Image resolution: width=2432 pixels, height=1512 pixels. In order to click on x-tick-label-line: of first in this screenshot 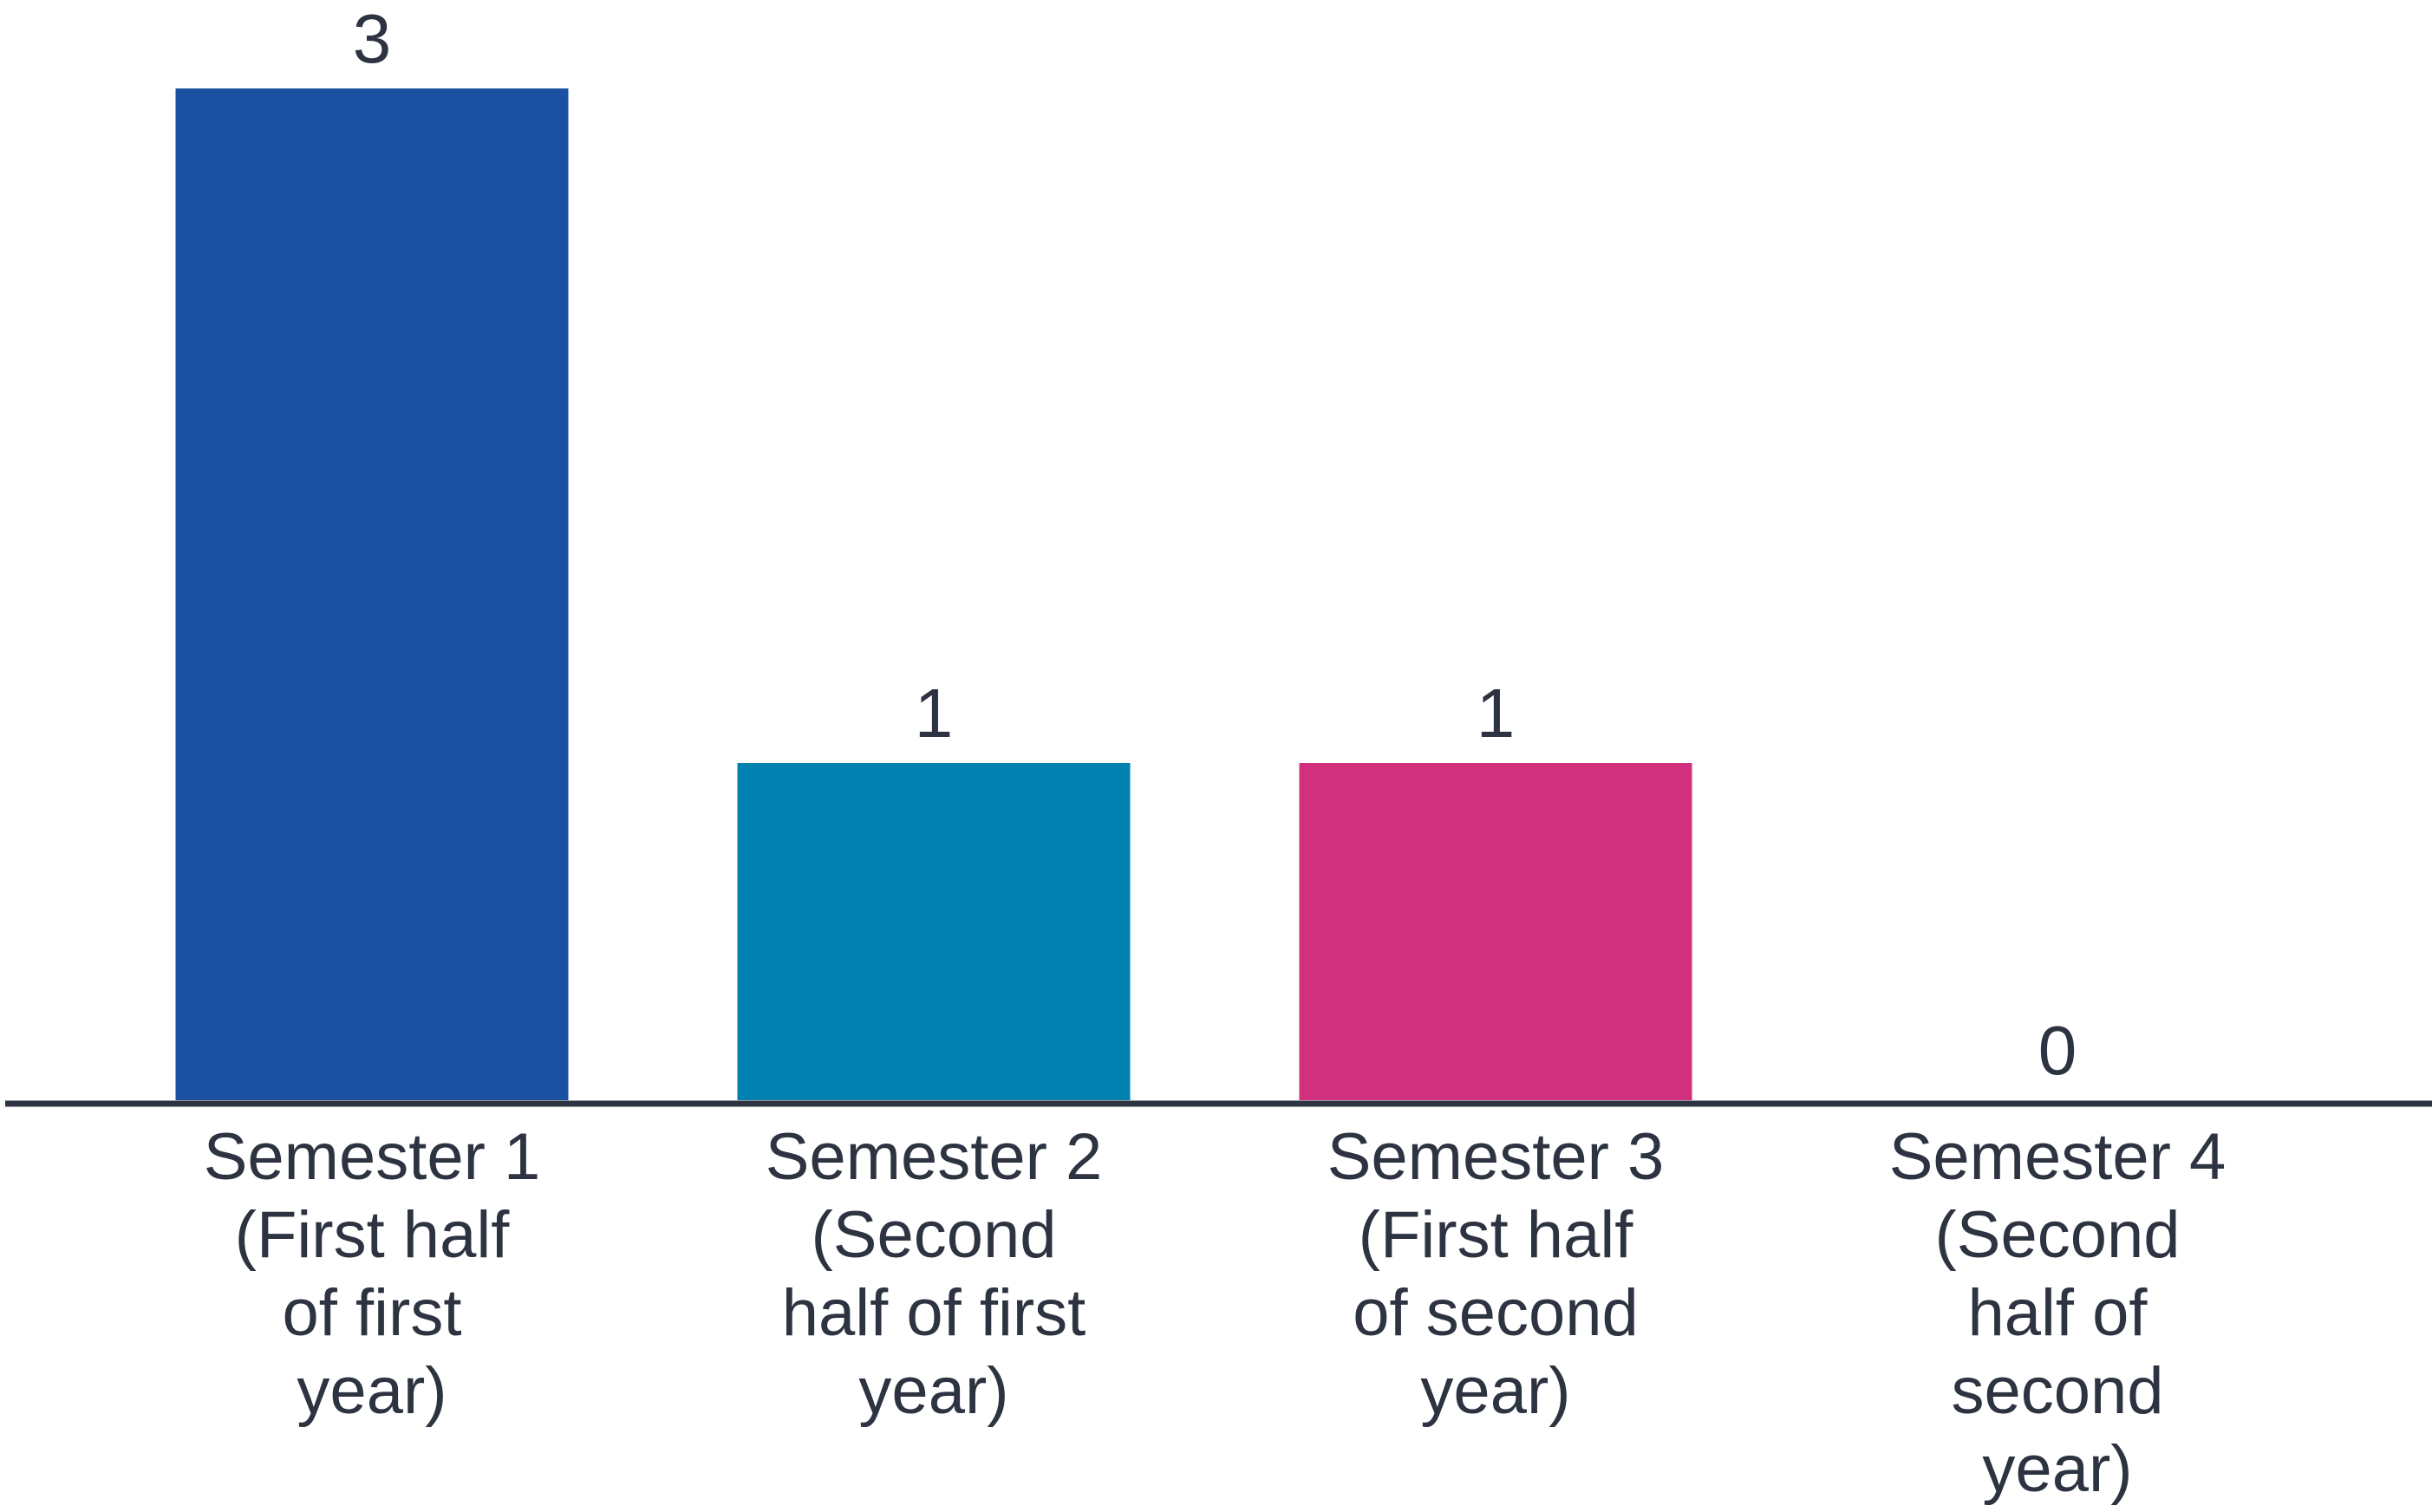, I will do `click(372, 1313)`.